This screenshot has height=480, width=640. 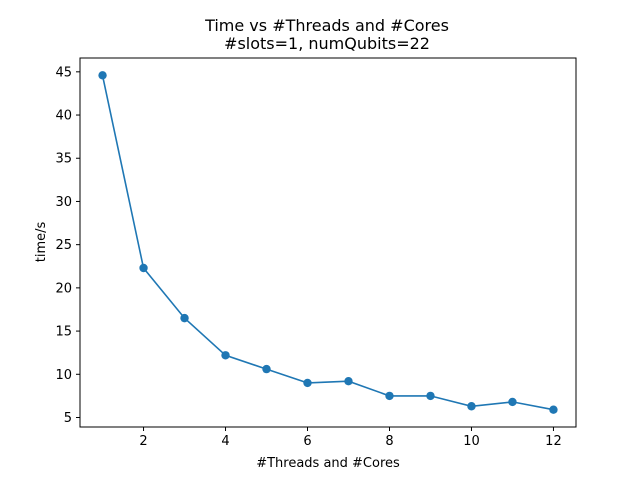 What do you see at coordinates (63, 245) in the screenshot?
I see `y-tick-label: 25` at bounding box center [63, 245].